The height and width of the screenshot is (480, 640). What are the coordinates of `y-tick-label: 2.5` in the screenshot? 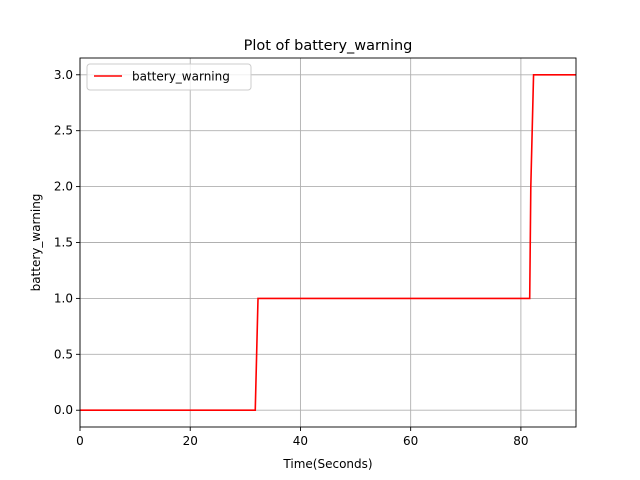 It's located at (63, 131).